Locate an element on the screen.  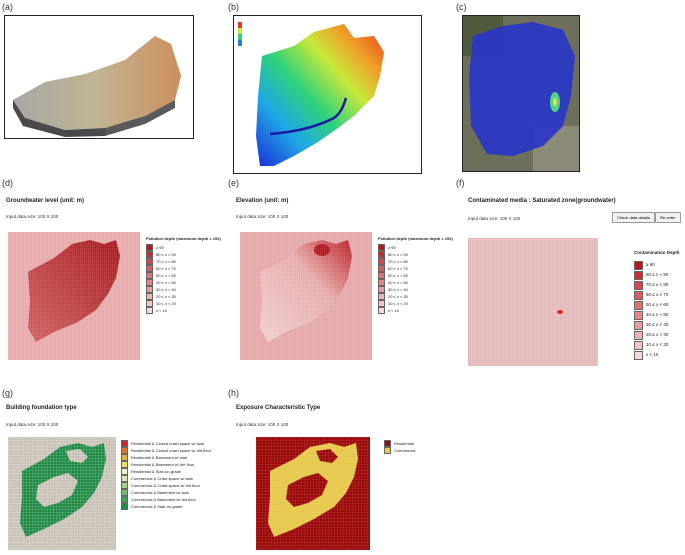
panel-label-c: (c) is located at coordinates (461, 7).